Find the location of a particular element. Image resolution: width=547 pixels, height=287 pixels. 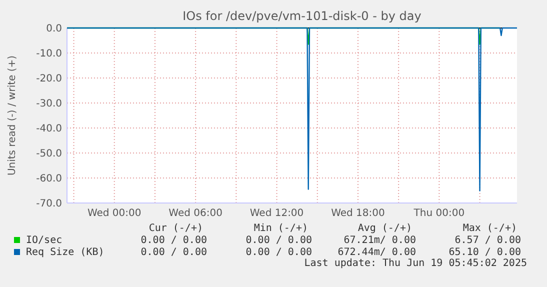

text: Avg (-/+) is located at coordinates (385, 228).